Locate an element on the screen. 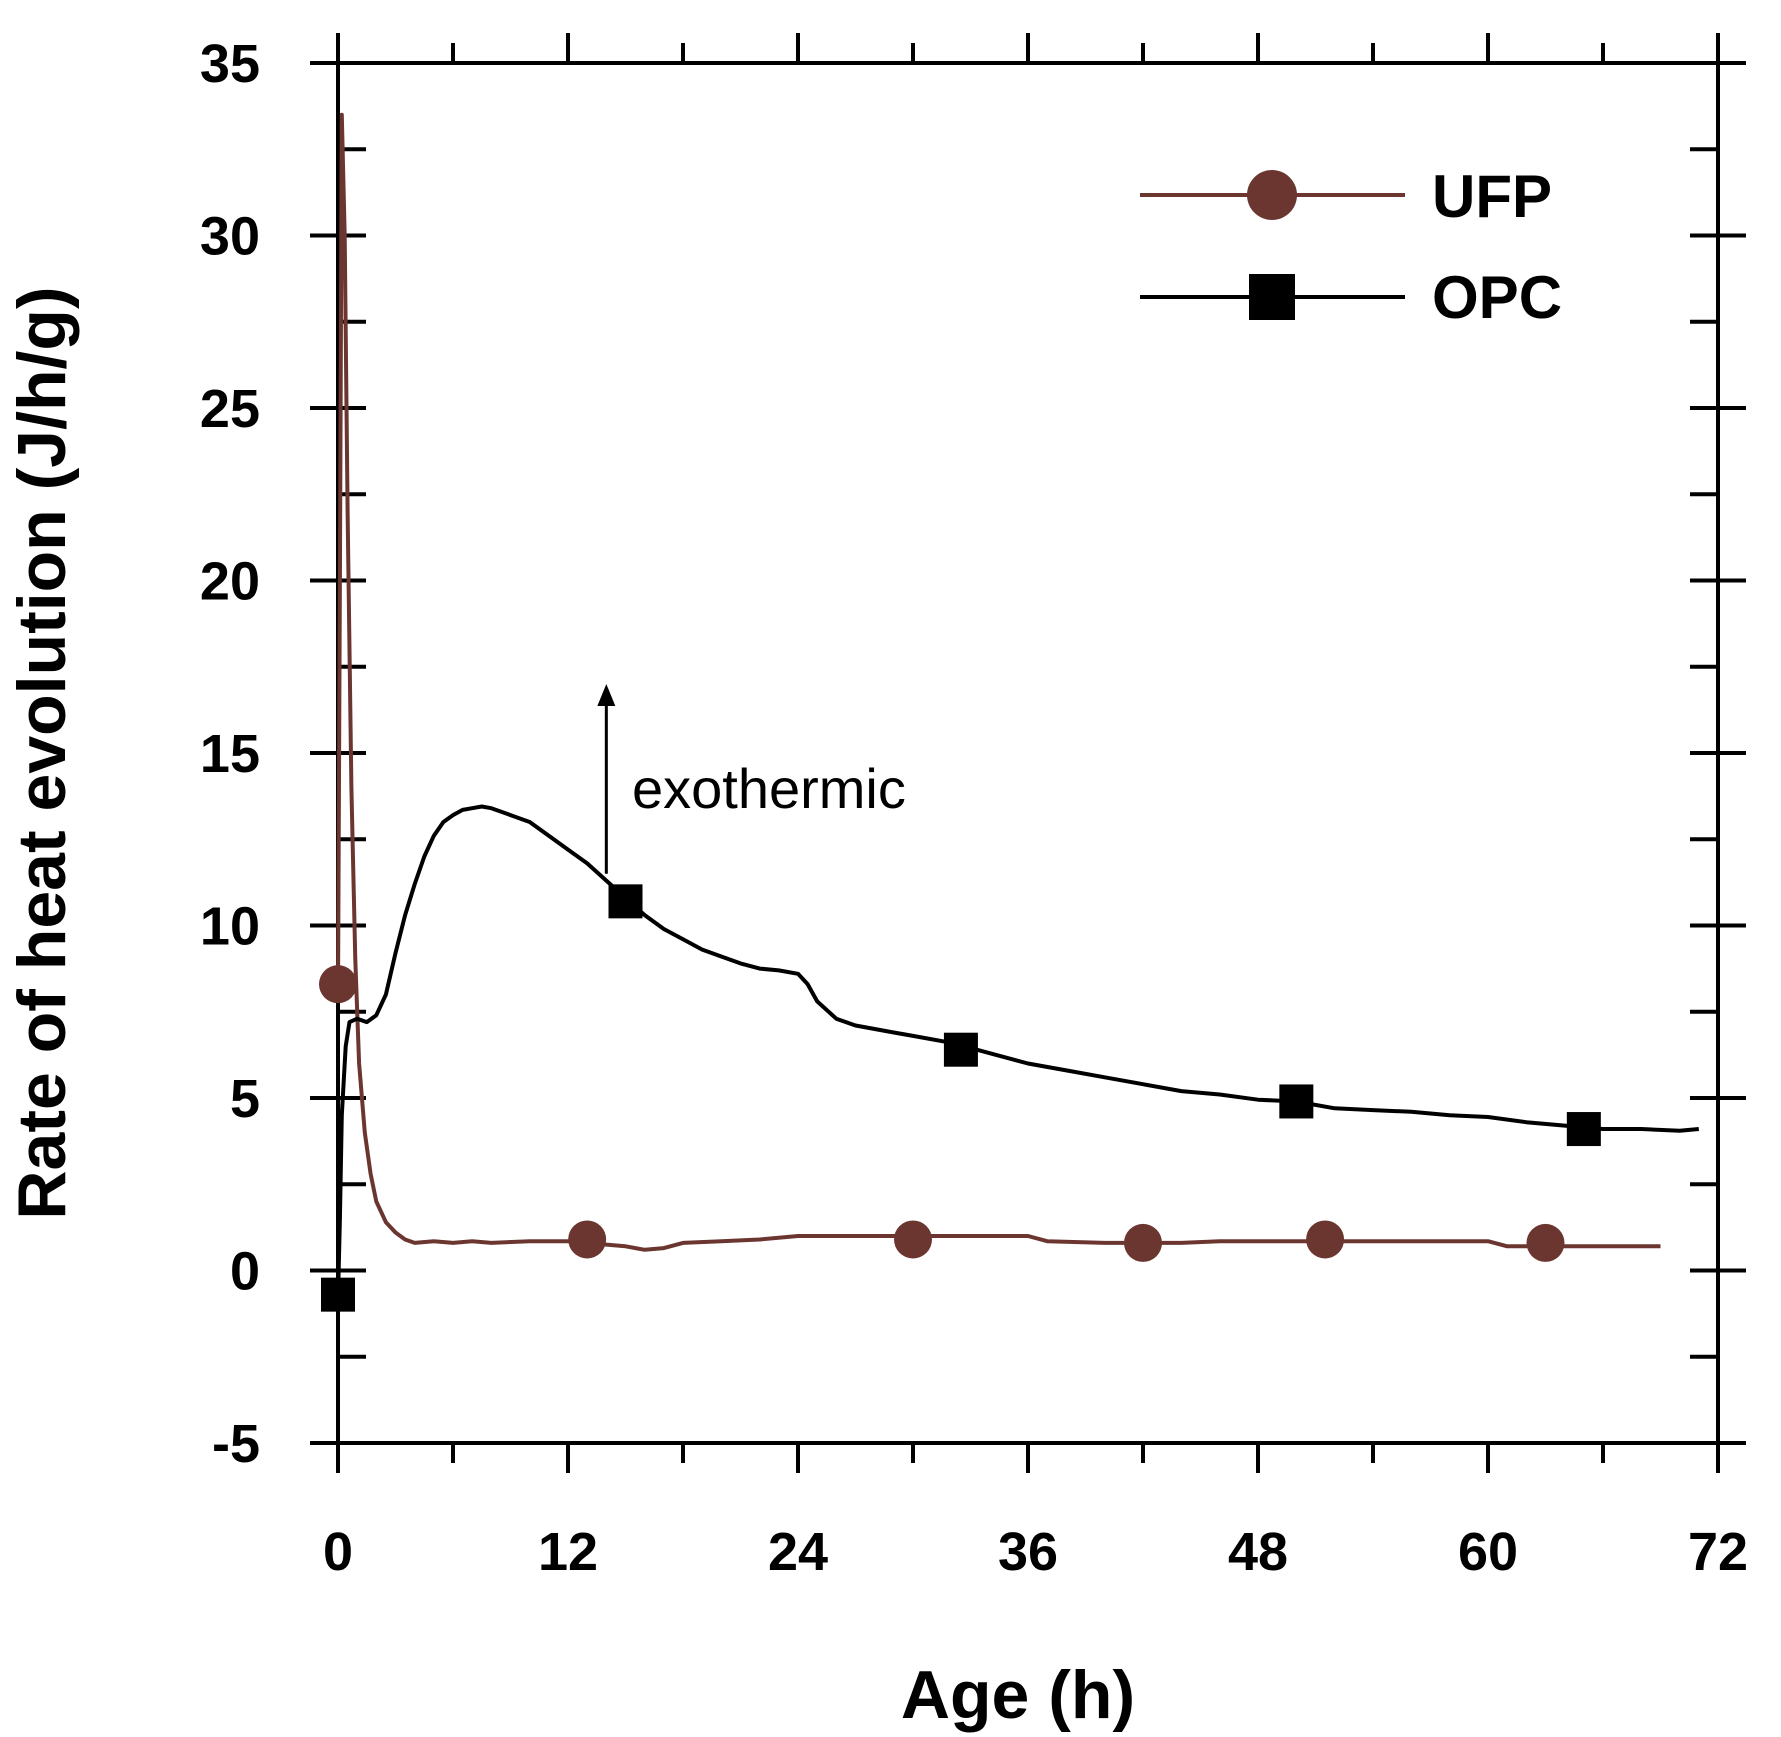 This screenshot has width=1781, height=1737. y-tick-label: 0 is located at coordinates (245, 1272).